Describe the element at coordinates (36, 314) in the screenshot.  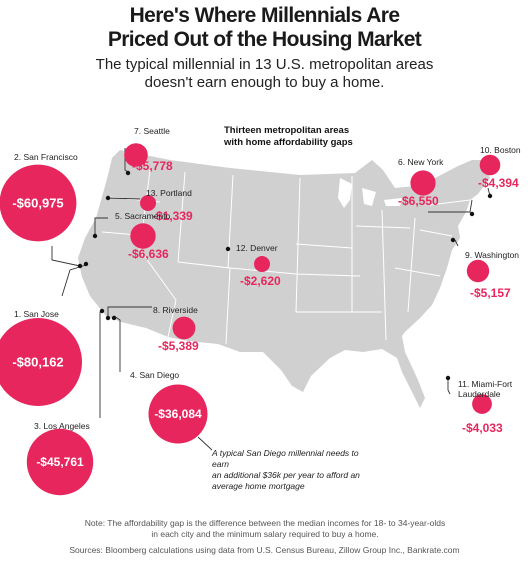
I see `city-label-san-jose: 1. San Jose` at that location.